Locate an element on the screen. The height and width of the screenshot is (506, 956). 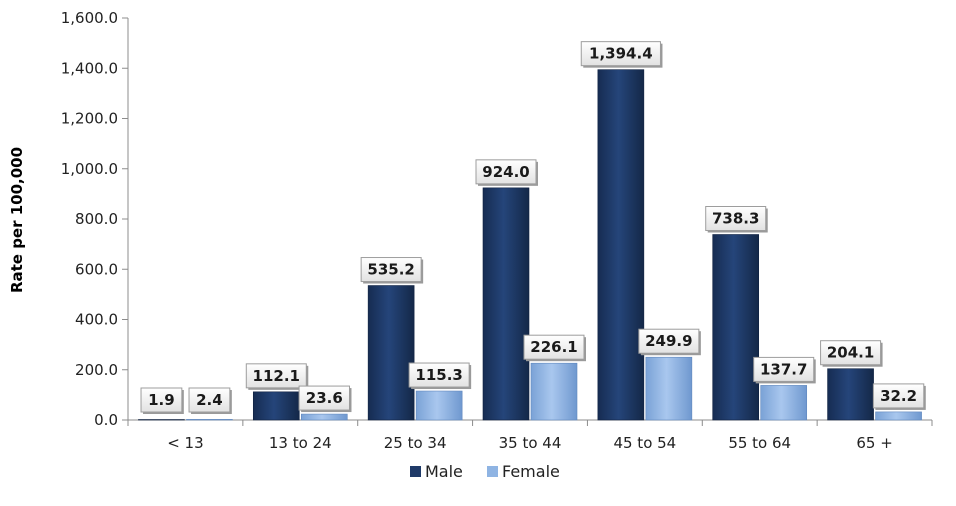
data-label-female: 2.4 is located at coordinates (209, 400).